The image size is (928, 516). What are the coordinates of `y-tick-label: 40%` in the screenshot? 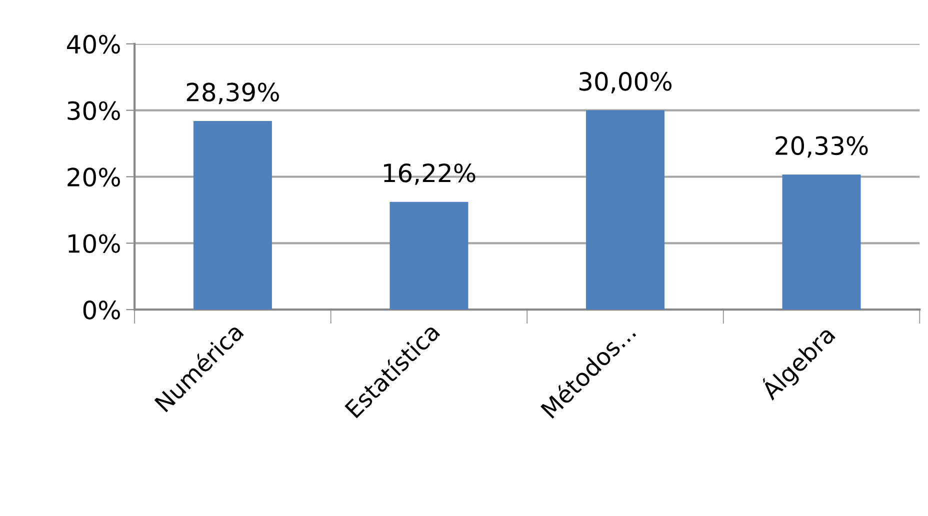 It's located at (93, 44).